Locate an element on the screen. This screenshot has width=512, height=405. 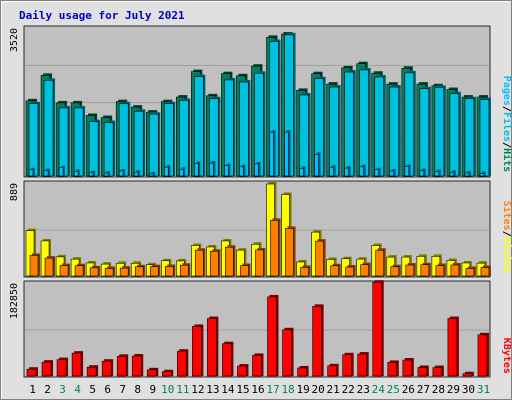
day-label-17: 17 is located at coordinates (272, 389).